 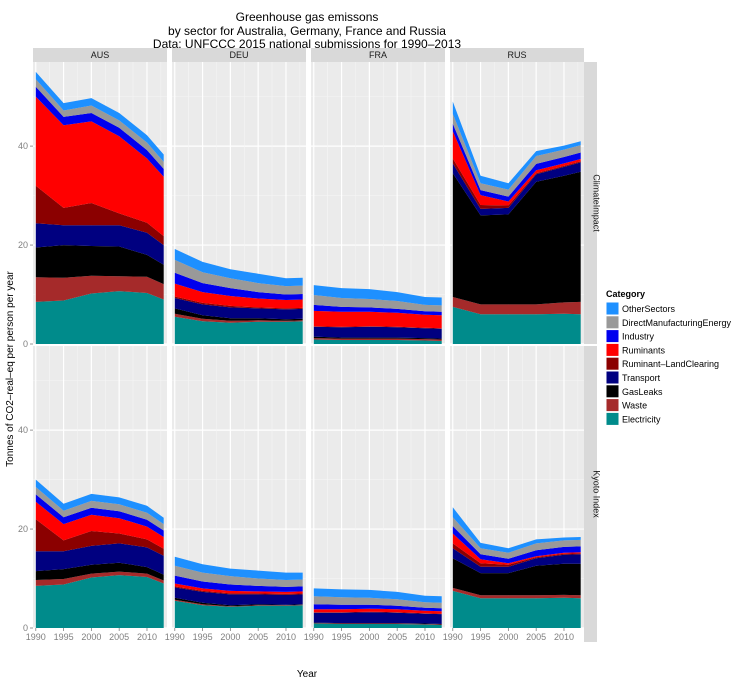 What do you see at coordinates (99, 317) in the screenshot?
I see `area-electricity-climateimpact-aus` at bounding box center [99, 317].